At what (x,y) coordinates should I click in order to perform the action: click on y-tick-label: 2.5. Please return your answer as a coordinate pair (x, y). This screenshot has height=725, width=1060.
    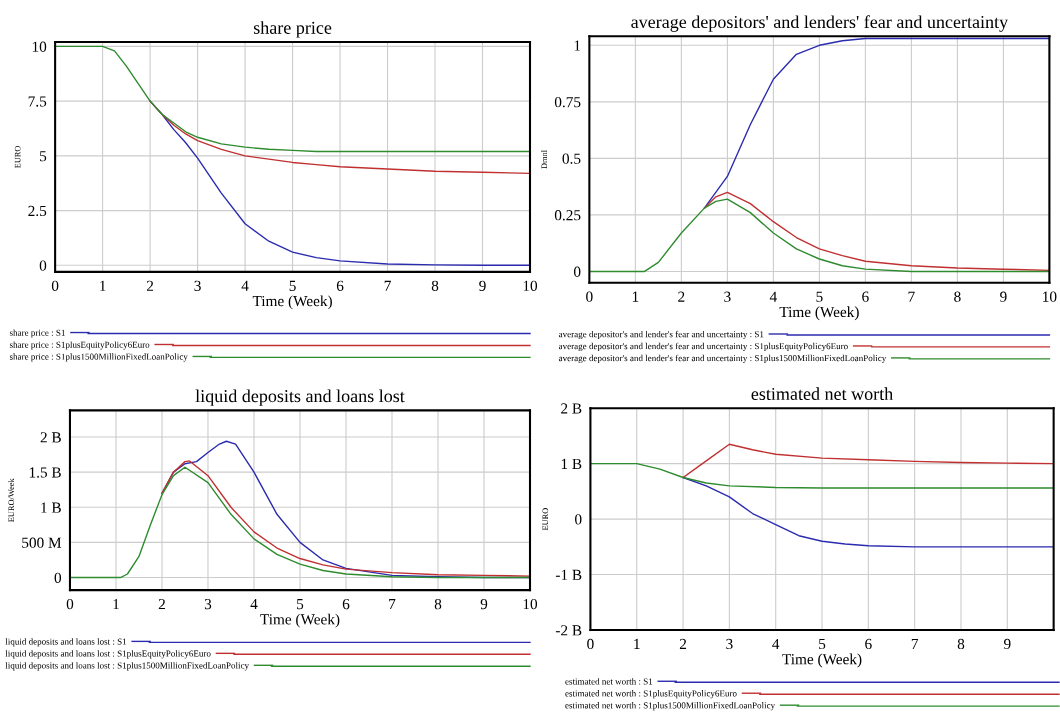
    Looking at the image, I should click on (37, 211).